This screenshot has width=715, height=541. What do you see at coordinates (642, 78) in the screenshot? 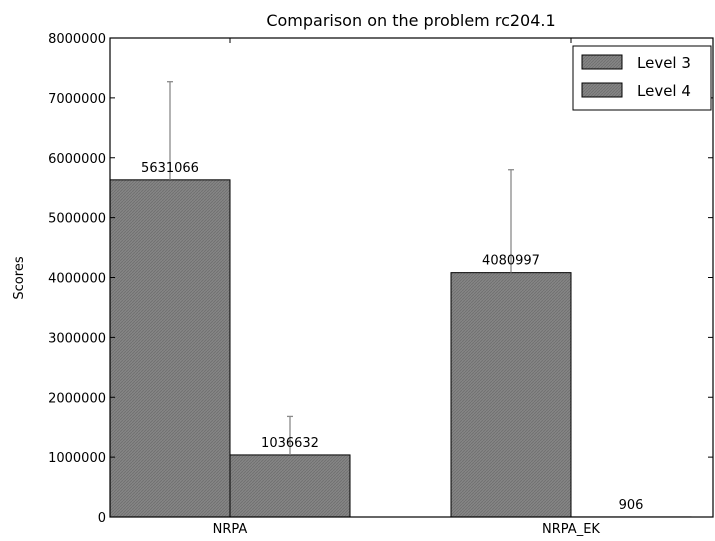
I see `legend: Level 3 Level 4` at bounding box center [642, 78].